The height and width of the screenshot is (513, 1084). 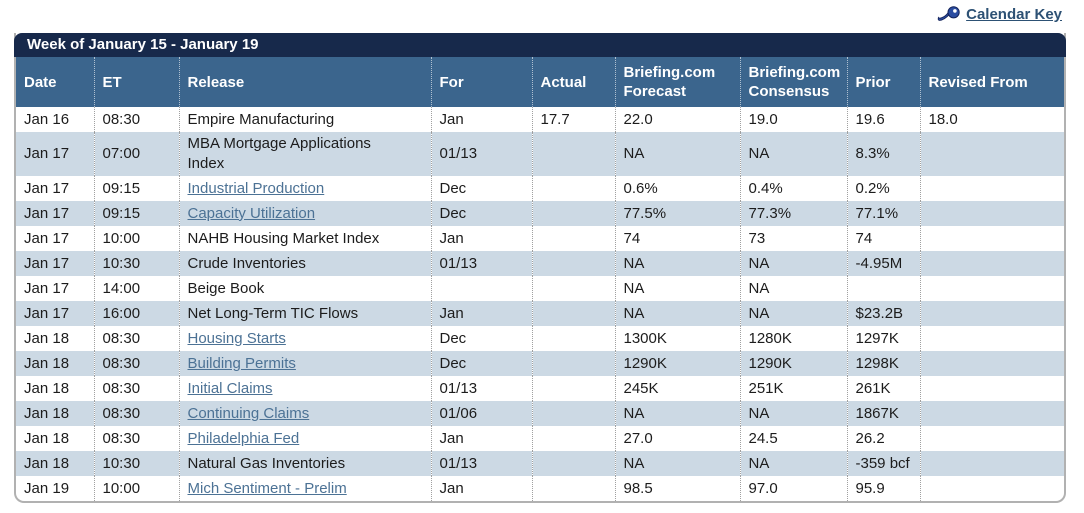 What do you see at coordinates (55, 119) in the screenshot?
I see `cell-date: Jan 16` at bounding box center [55, 119].